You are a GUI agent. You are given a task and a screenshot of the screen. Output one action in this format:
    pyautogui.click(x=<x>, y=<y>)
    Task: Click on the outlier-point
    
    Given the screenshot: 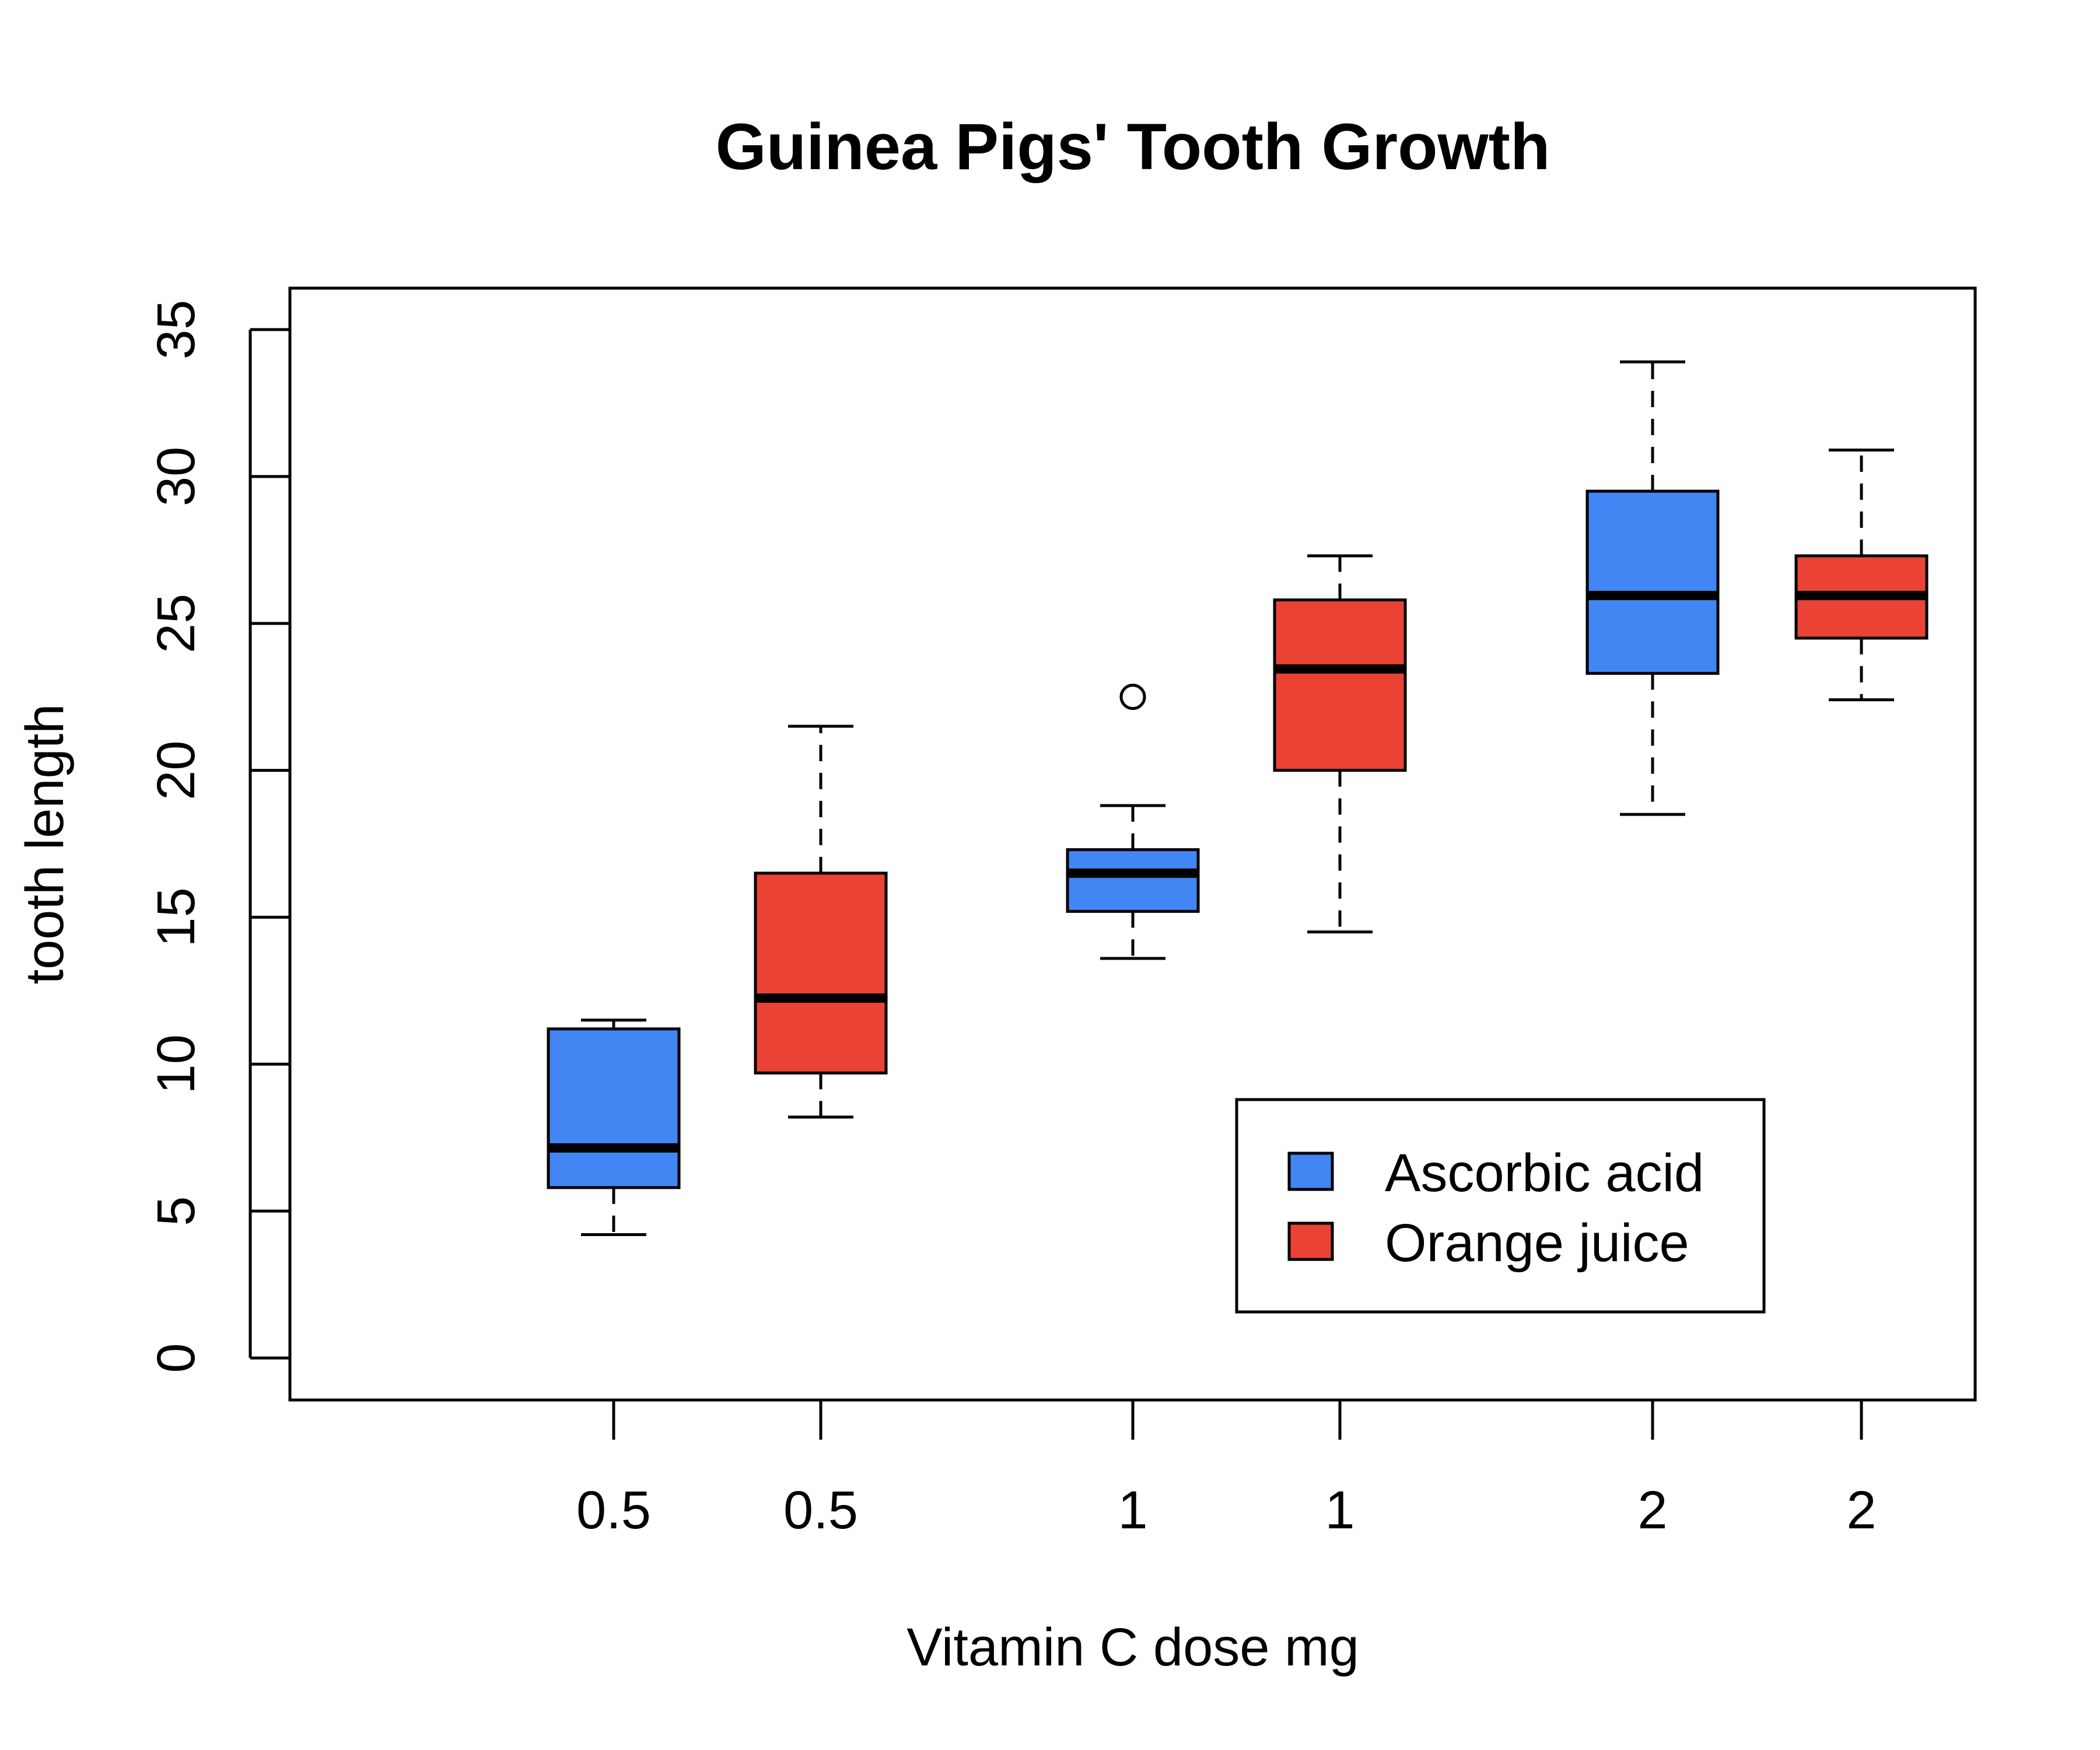 What is the action you would take?
    pyautogui.click(x=1132, y=697)
    